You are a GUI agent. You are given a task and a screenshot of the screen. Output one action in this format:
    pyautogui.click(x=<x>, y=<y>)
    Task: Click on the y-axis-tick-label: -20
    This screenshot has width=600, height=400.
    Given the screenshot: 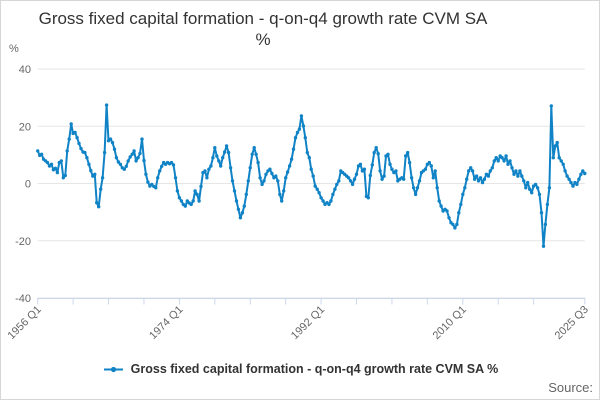 What is the action you would take?
    pyautogui.click(x=23, y=242)
    